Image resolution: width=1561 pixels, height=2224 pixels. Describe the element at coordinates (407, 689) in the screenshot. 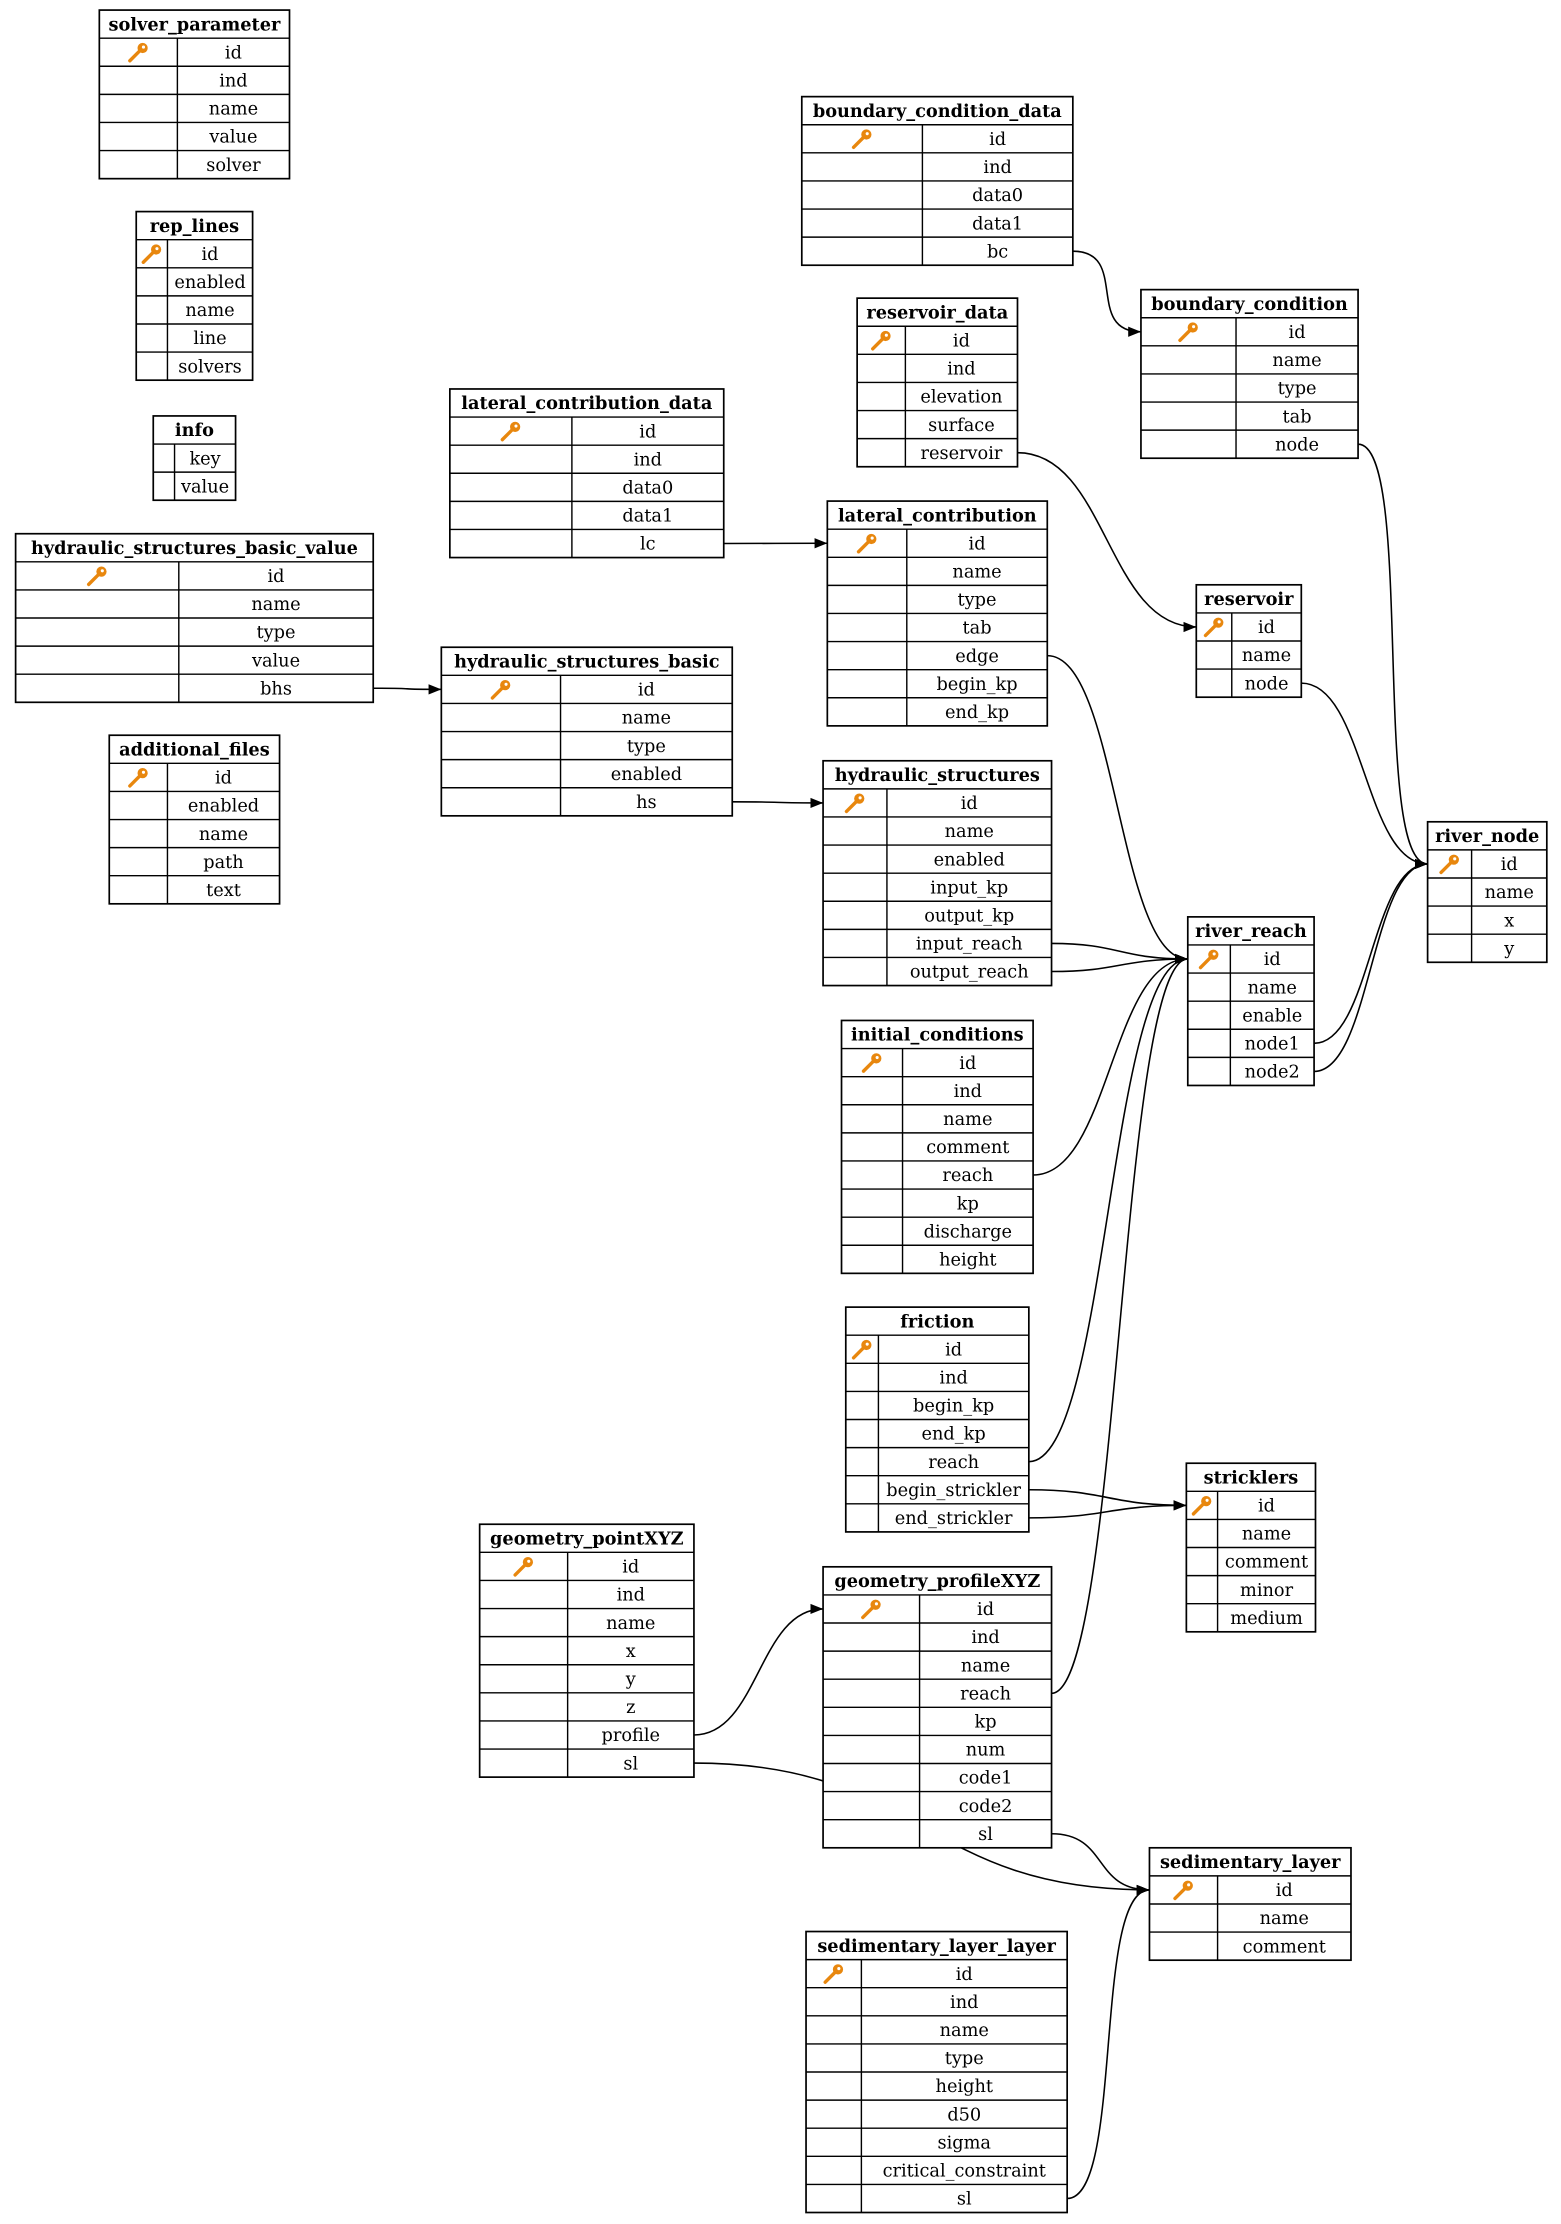

I see `relation-hydraulic_structures_basic_value-bhs-to-hydraulic_structures_basic` at that location.